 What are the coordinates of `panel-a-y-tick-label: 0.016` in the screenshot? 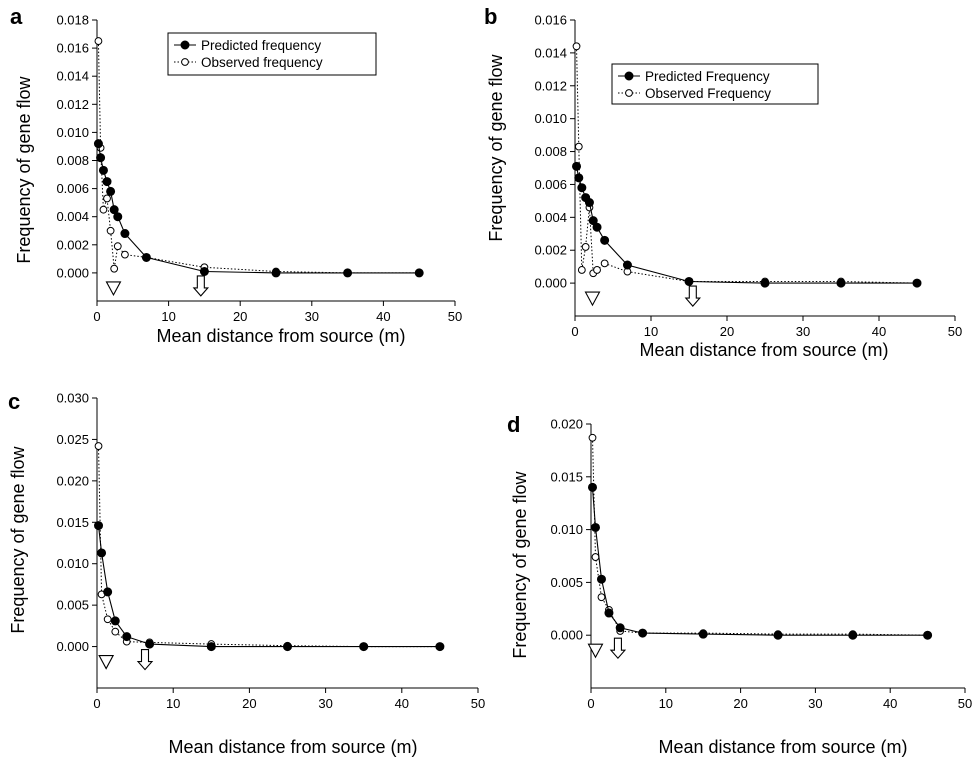 It's located at (72, 48).